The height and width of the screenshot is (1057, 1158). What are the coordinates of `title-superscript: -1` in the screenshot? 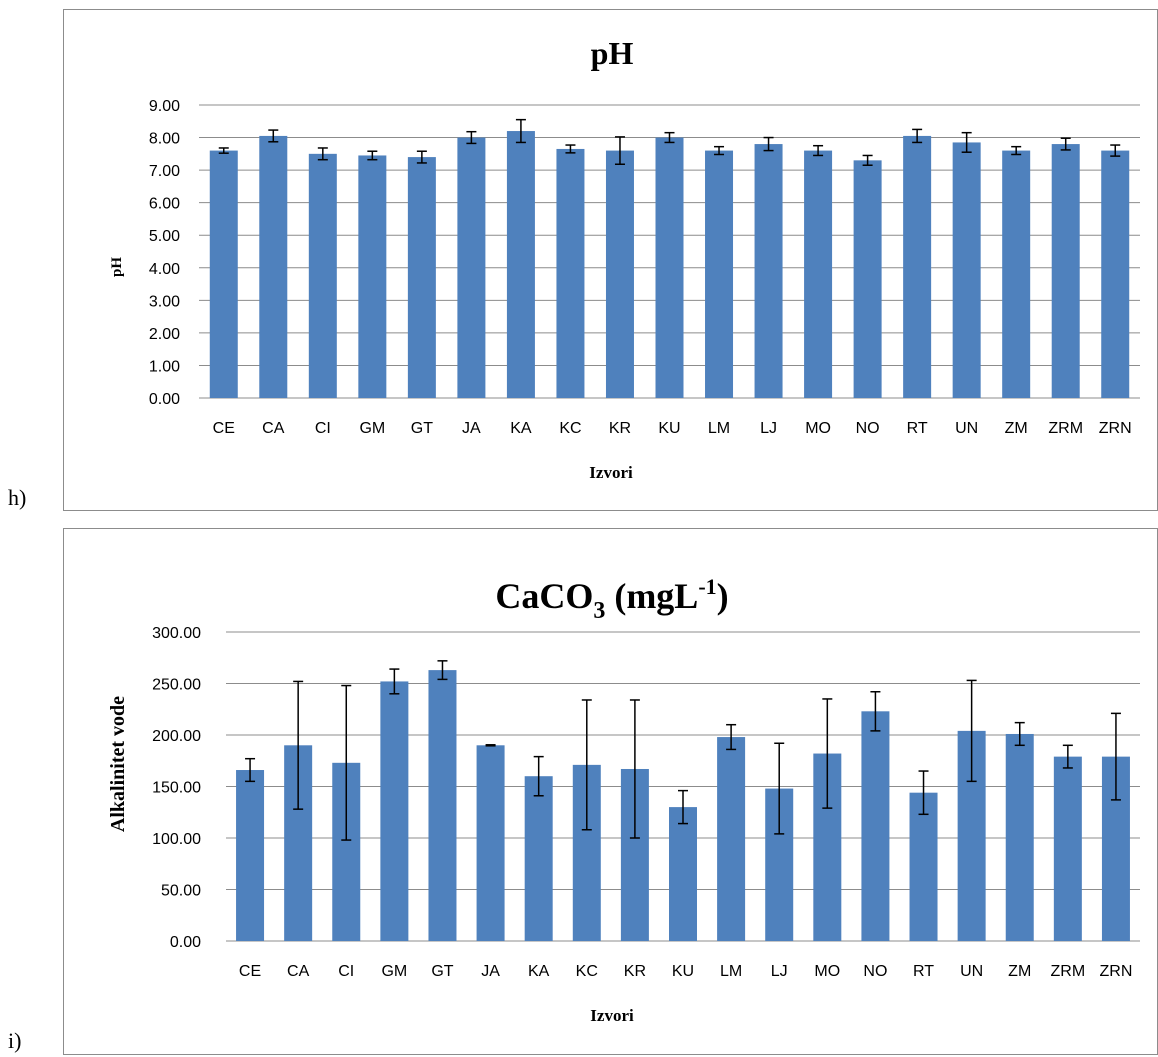 It's located at (707, 586).